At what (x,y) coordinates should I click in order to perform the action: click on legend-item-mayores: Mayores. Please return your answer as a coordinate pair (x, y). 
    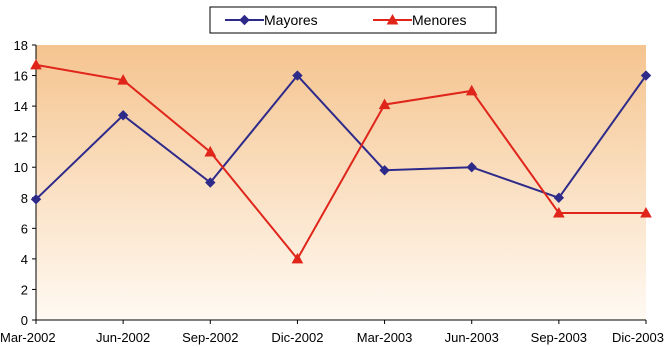
    Looking at the image, I should click on (271, 20).